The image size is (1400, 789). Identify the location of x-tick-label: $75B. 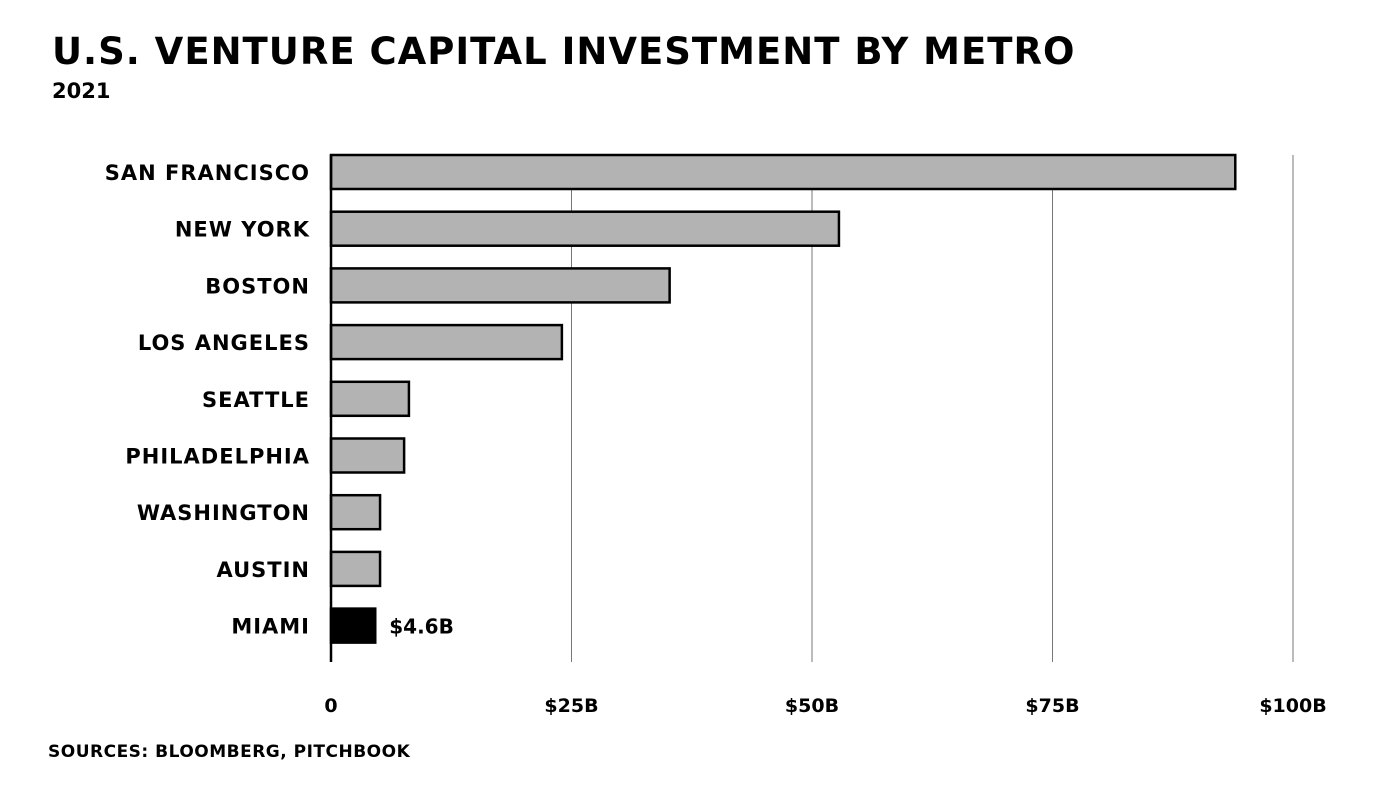
(1052, 706).